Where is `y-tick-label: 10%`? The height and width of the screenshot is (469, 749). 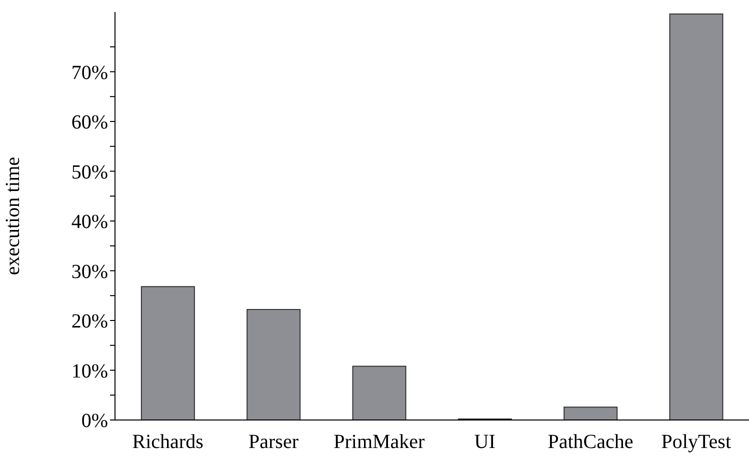 y-tick-label: 10% is located at coordinates (89, 371).